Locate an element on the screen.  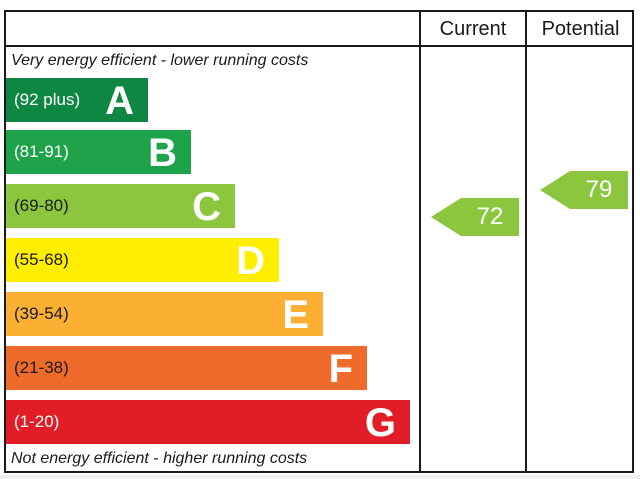
divider-current is located at coordinates (420, 241).